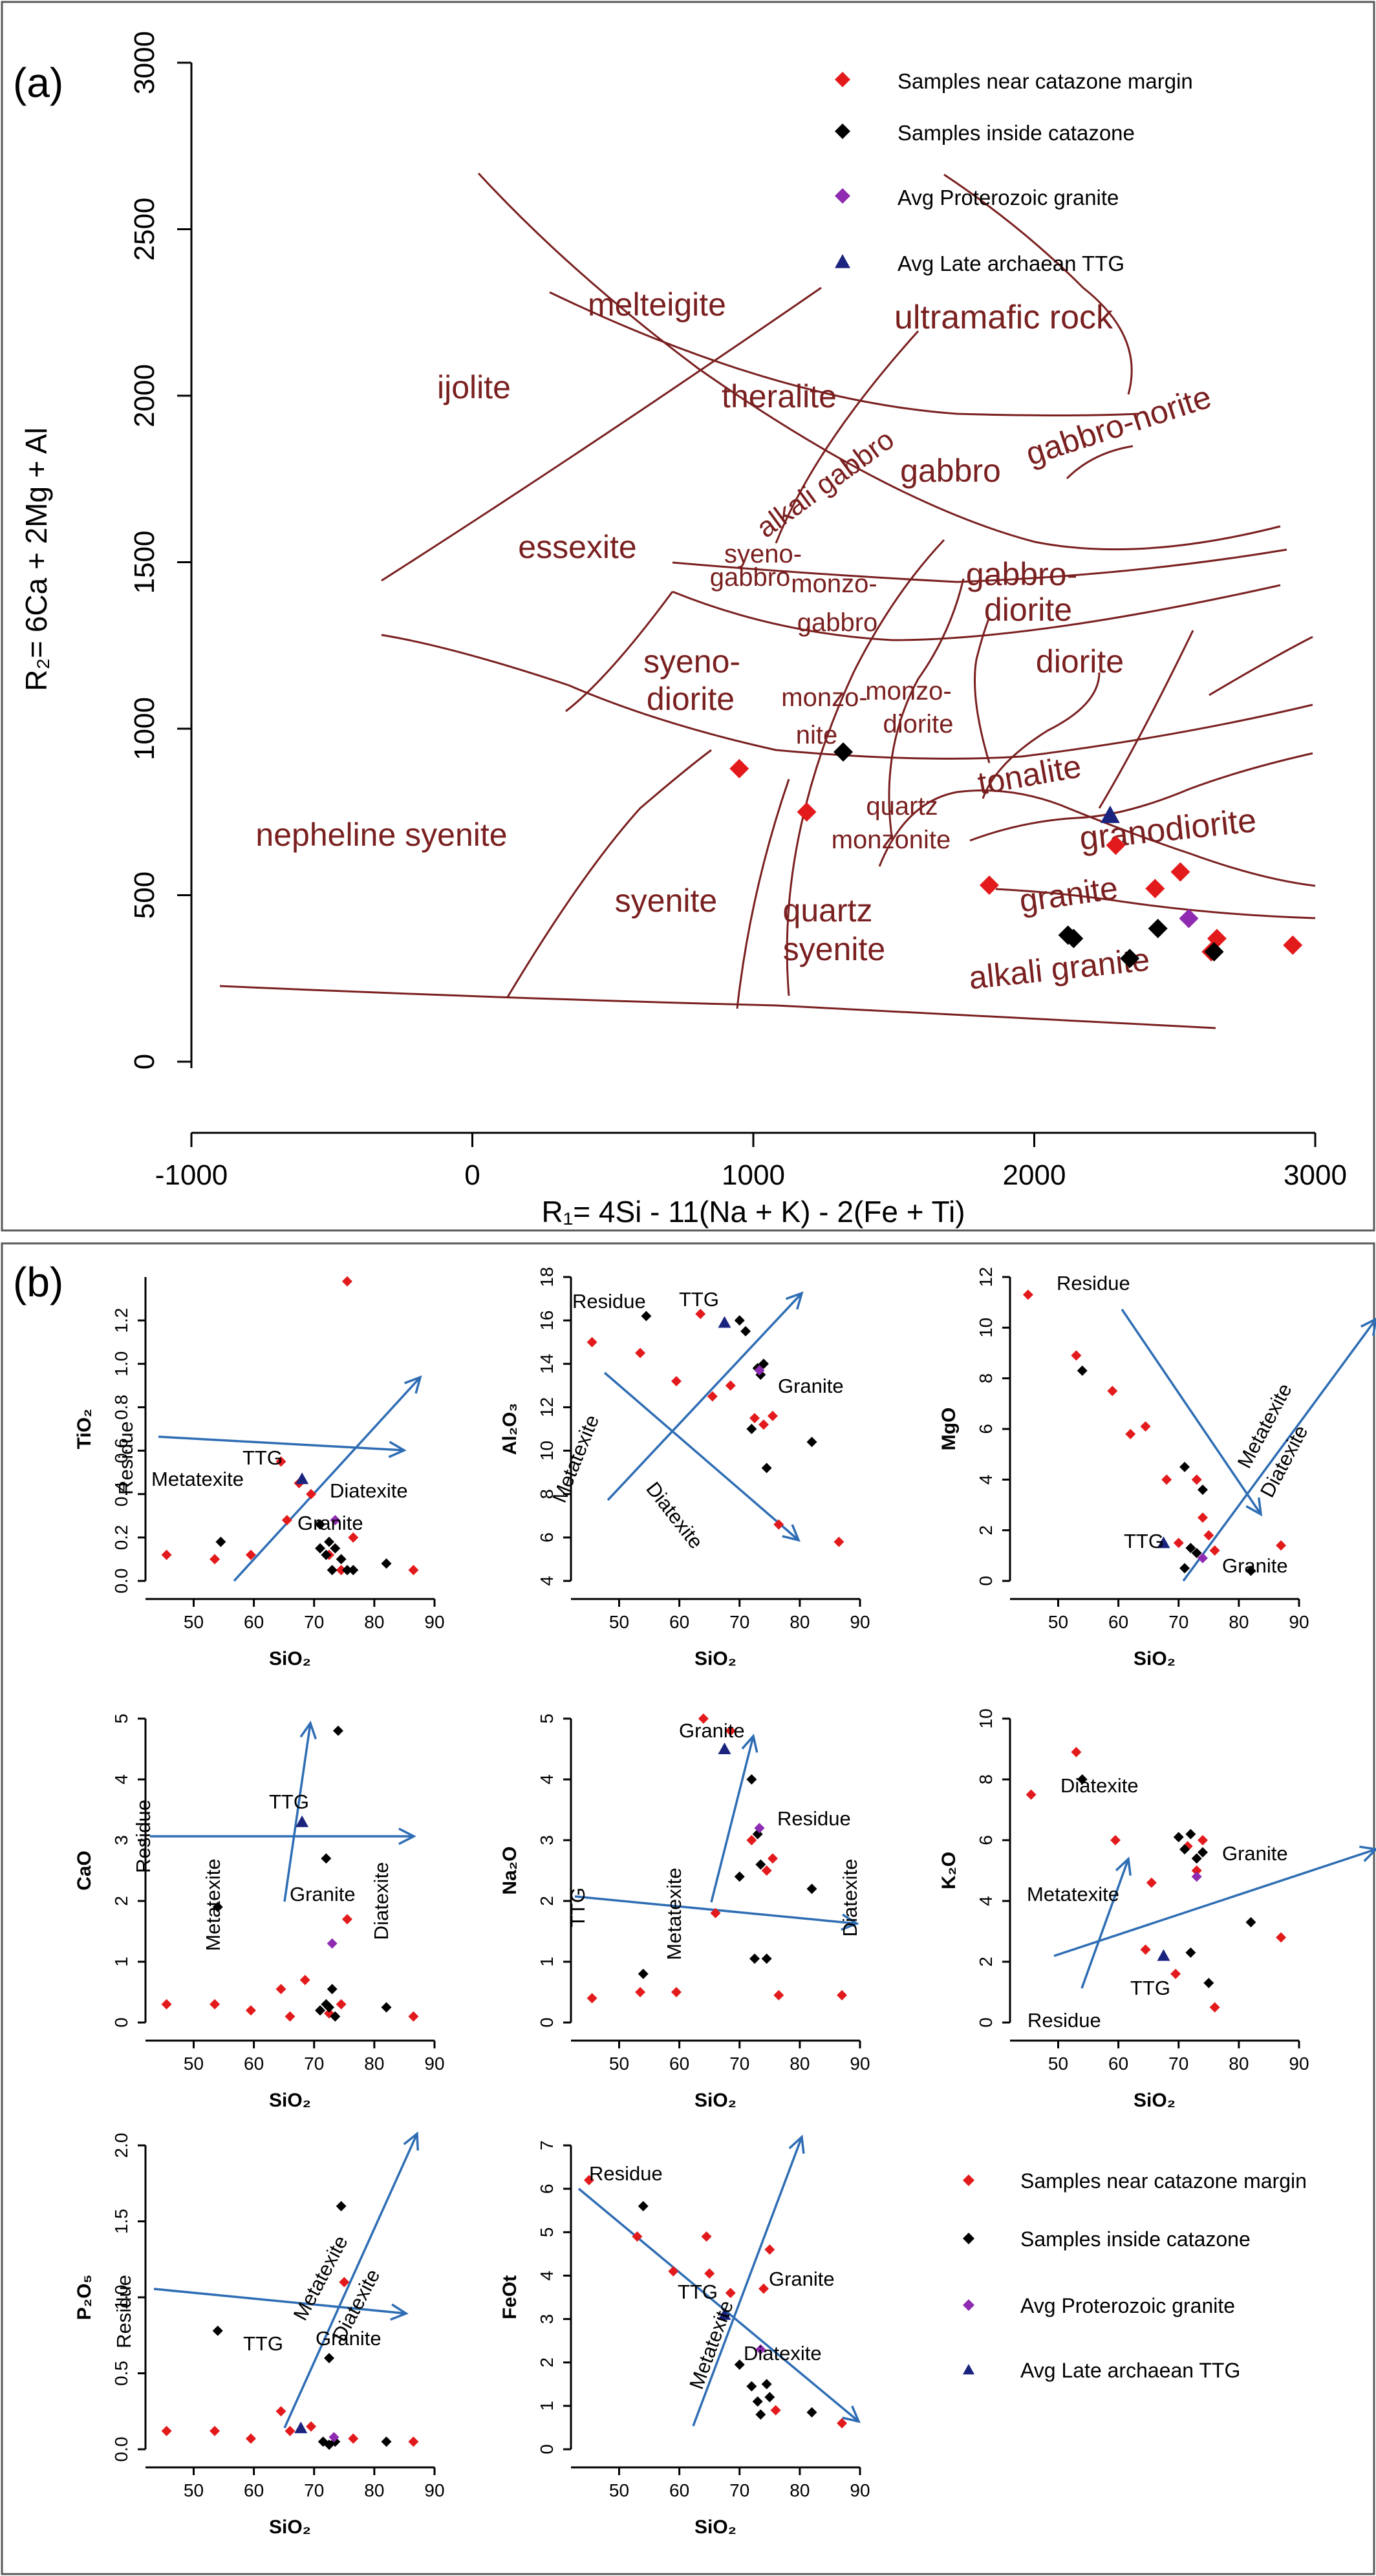  What do you see at coordinates (1064, 2020) in the screenshot?
I see `k2o-annotation: Residue` at bounding box center [1064, 2020].